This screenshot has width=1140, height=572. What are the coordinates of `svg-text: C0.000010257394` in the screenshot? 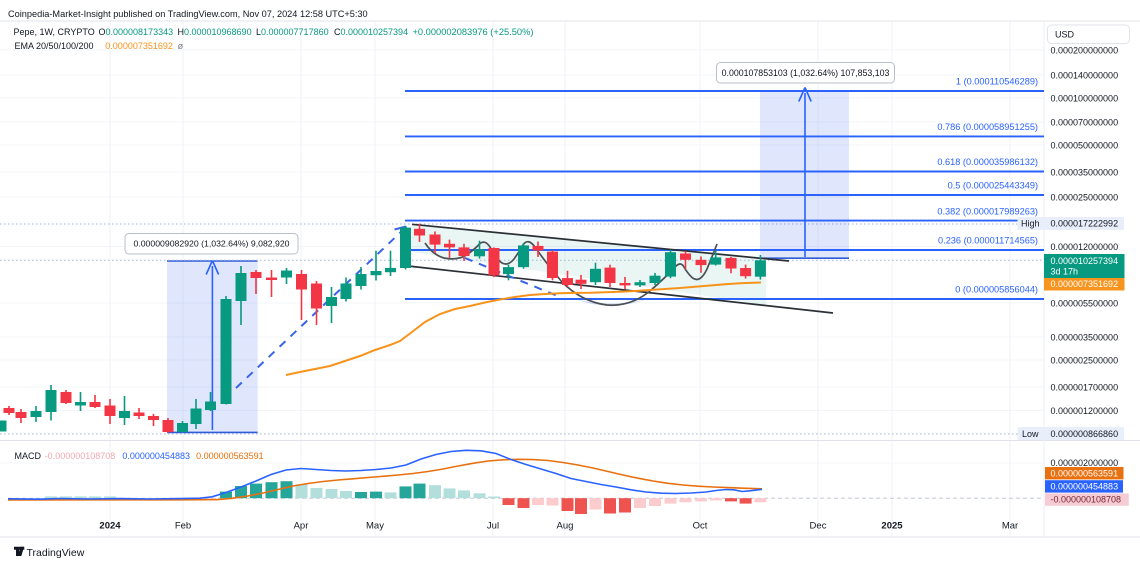 It's located at (371, 32).